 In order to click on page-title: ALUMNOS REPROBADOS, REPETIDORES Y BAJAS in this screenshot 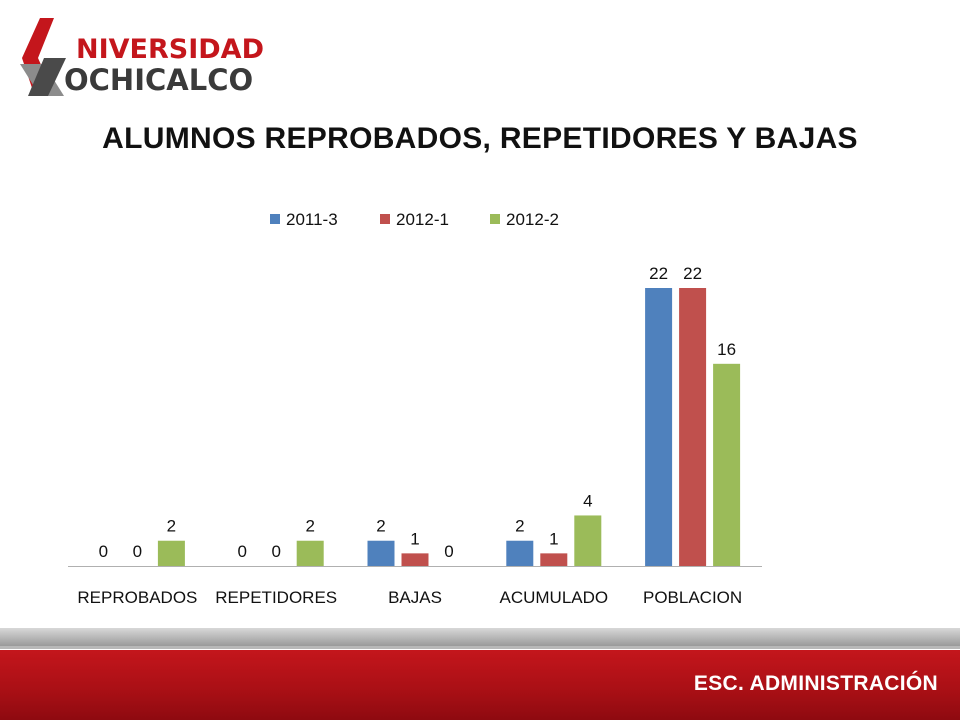, I will do `click(480, 138)`.